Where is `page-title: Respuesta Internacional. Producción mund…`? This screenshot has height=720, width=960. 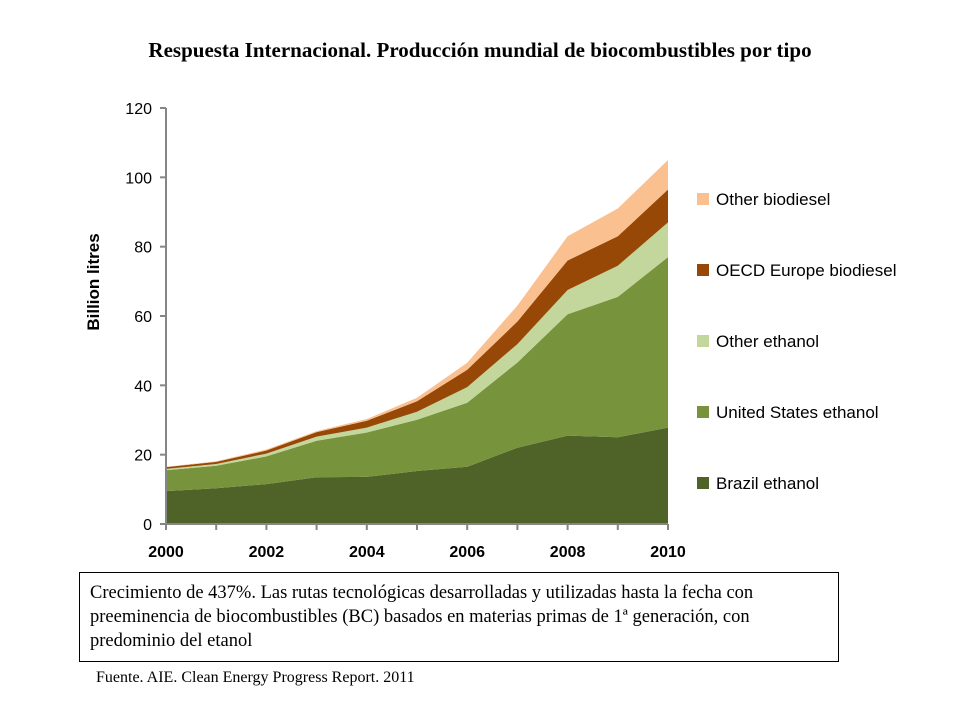 page-title: Respuesta Internacional. Producción mund… is located at coordinates (480, 50).